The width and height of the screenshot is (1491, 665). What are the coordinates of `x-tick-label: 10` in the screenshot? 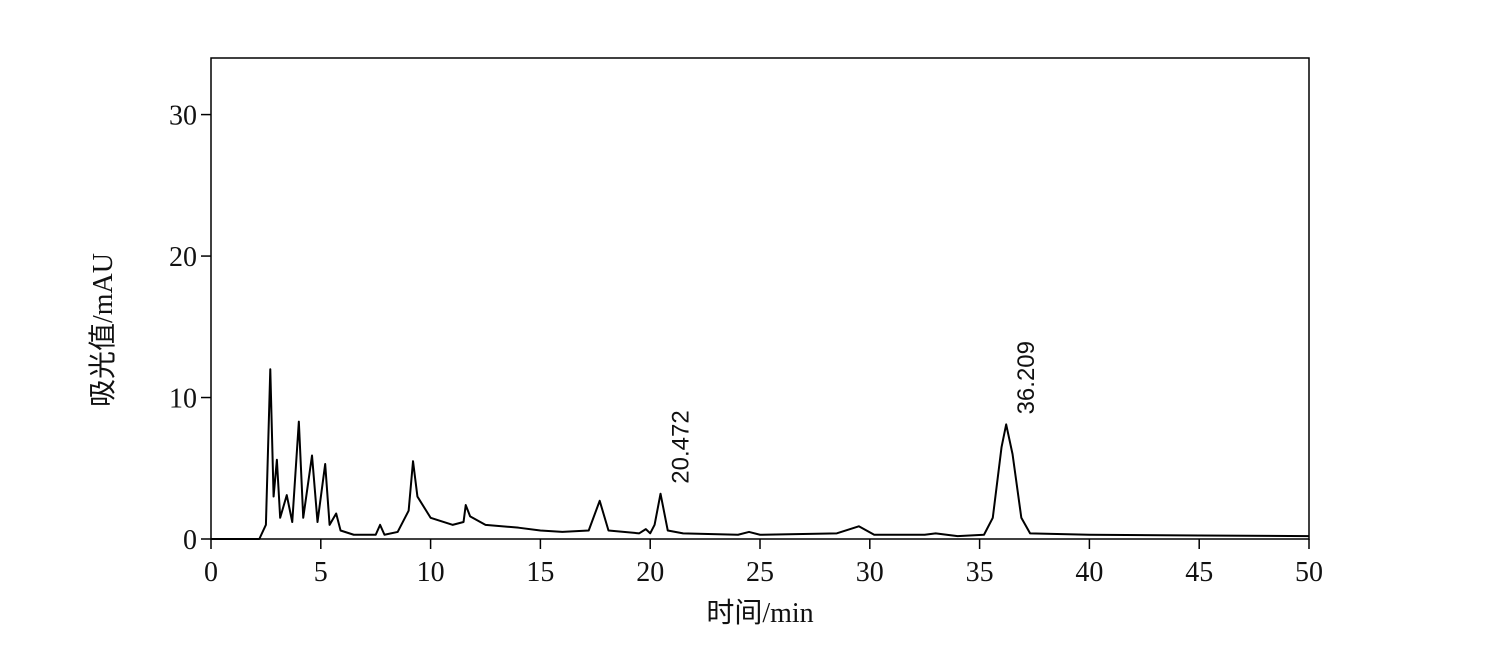 It's located at (431, 572).